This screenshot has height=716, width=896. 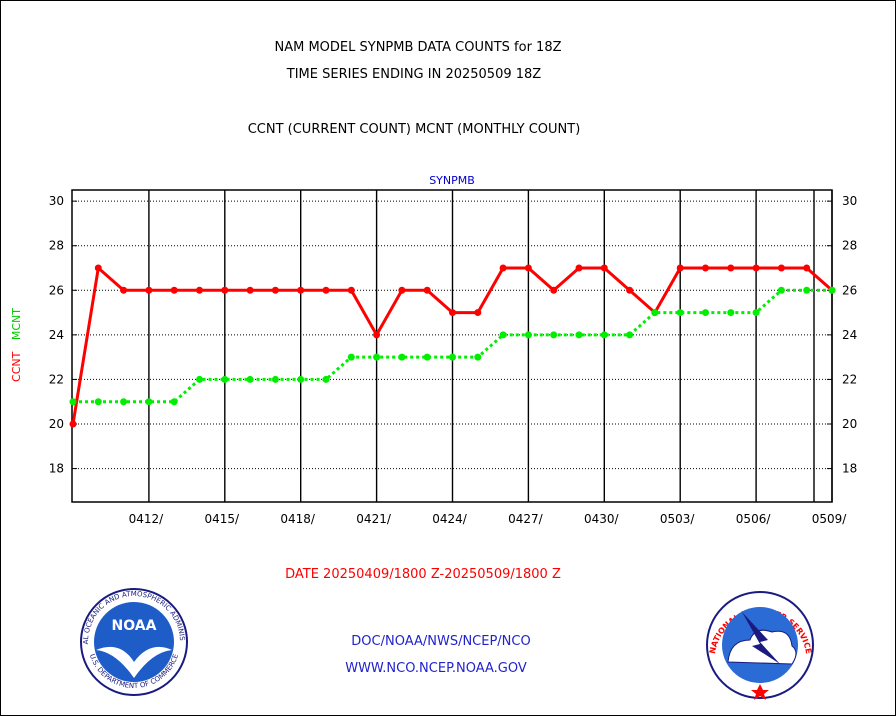 I want to click on xtick-label-0412: 0412/, so click(x=147, y=519).